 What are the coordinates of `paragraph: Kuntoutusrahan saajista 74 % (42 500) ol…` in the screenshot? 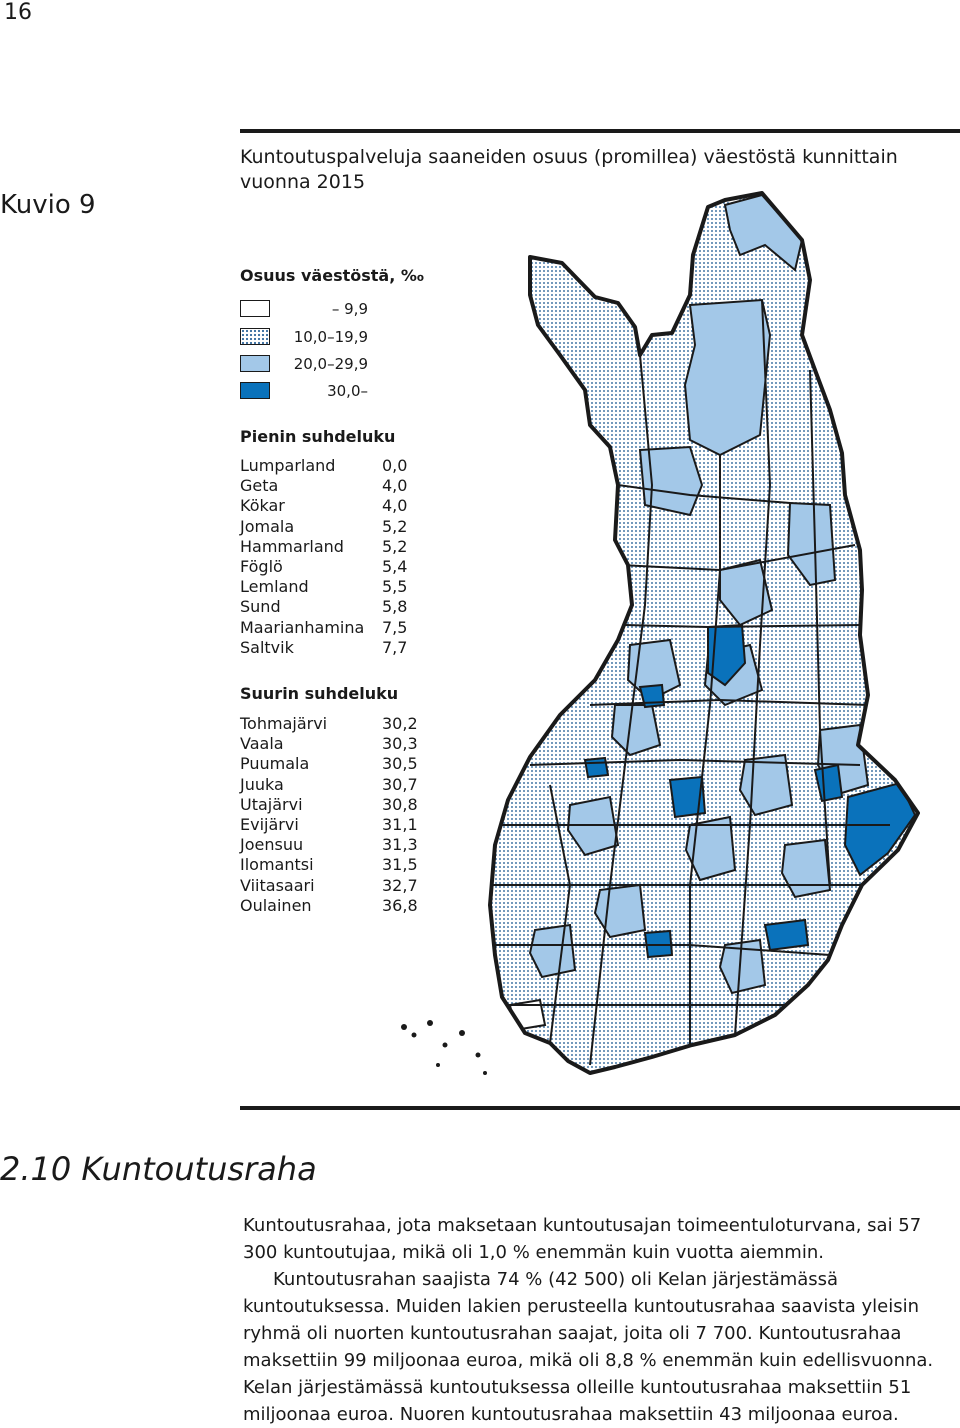 It's located at (588, 1347).